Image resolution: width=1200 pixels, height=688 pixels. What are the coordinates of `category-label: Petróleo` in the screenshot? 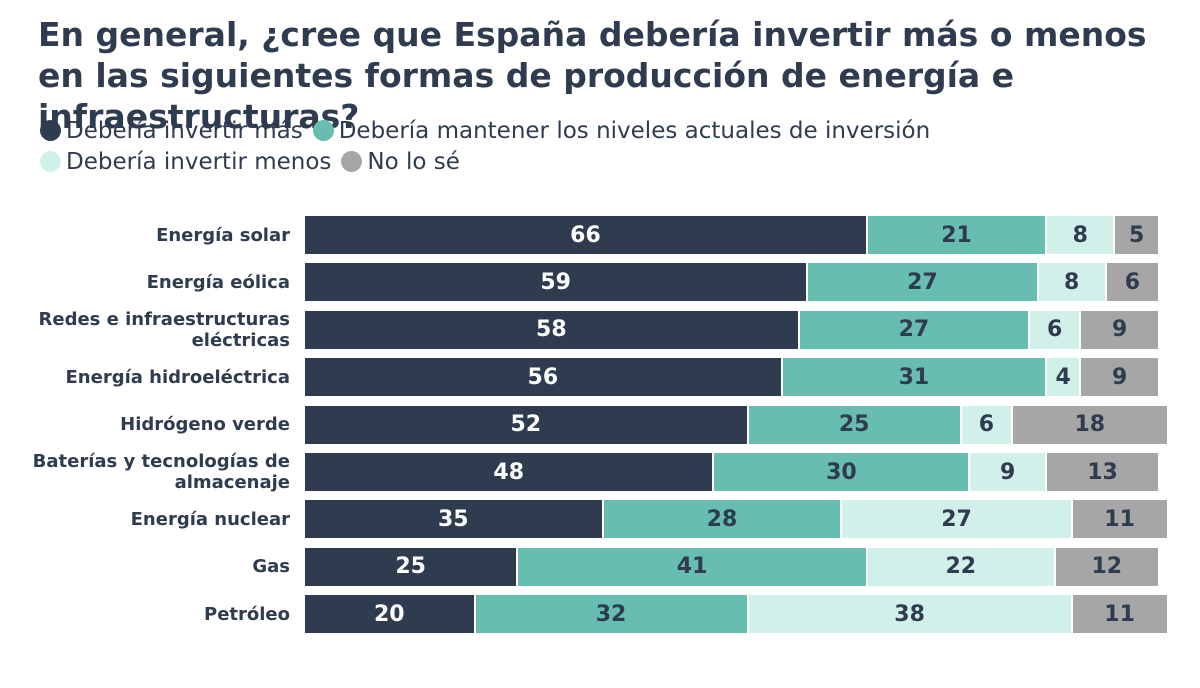 It's located at (247, 614).